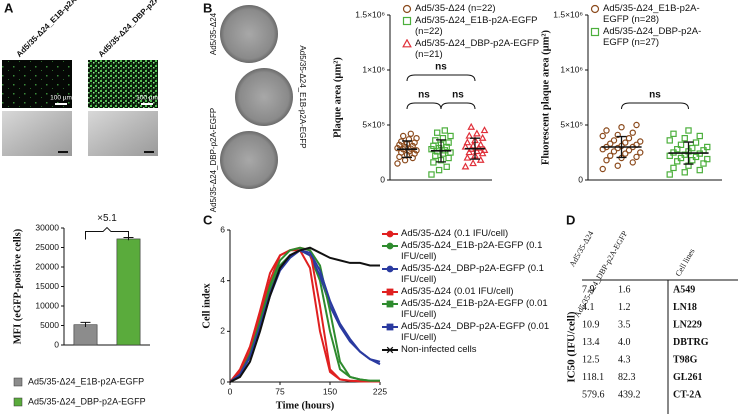  What do you see at coordinates (685, 359) in the screenshot?
I see `cell-line: T98G` at bounding box center [685, 359].